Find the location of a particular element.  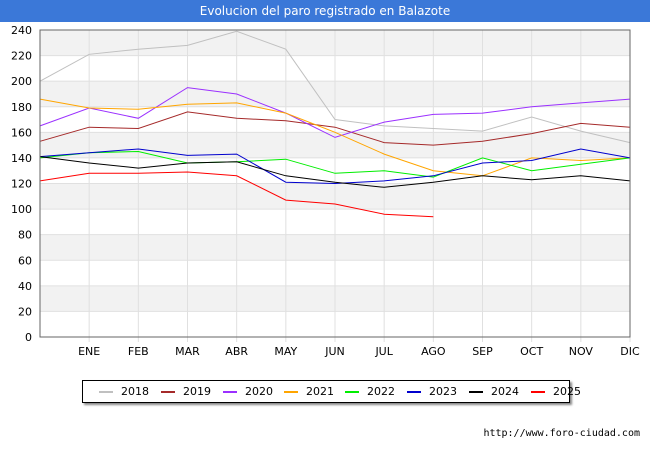

legend: 2018 2019 2020 2021 2022 2023 2024 2025 is located at coordinates (331, 391).